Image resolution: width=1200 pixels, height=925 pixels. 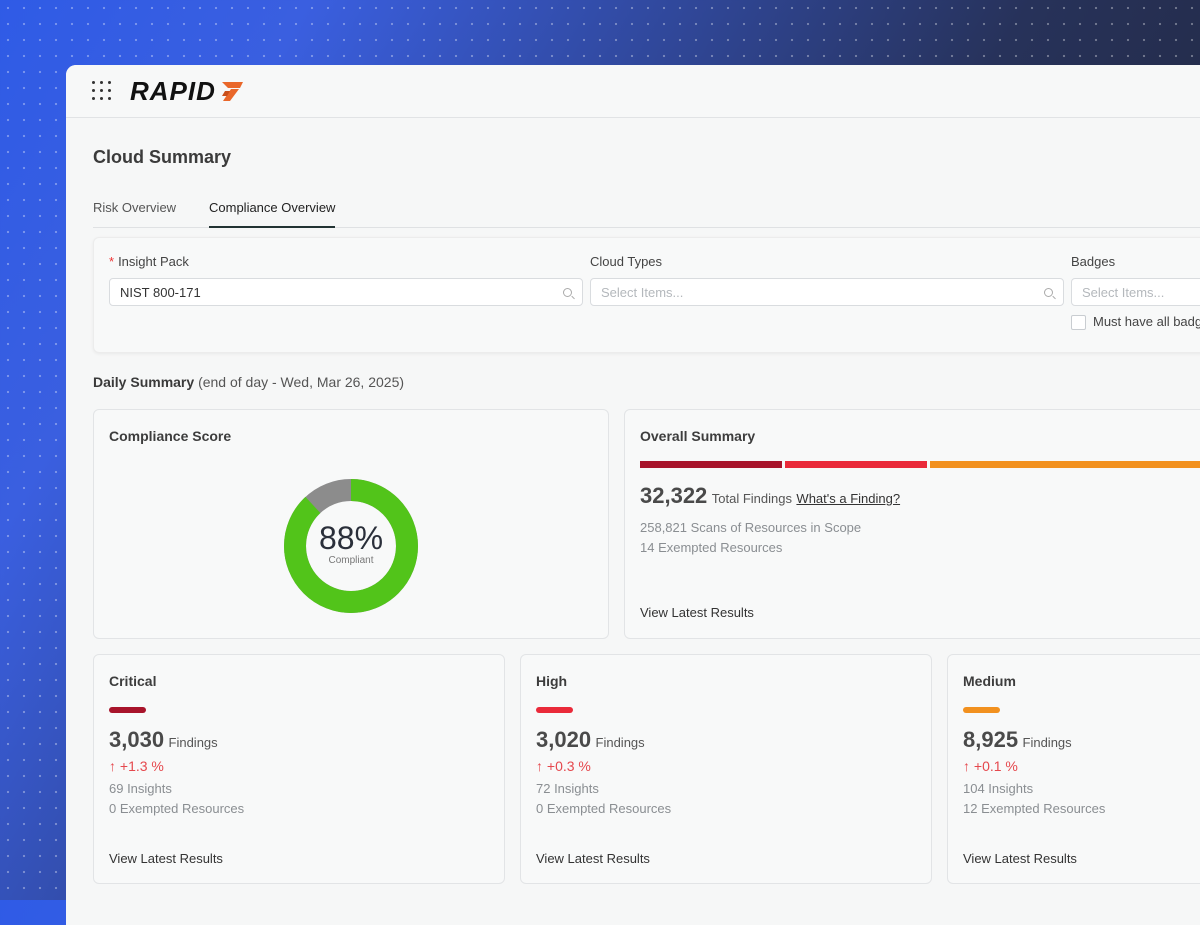 I want to click on exempted-resources: 12 Exempted Resources, so click(x=1034, y=808).